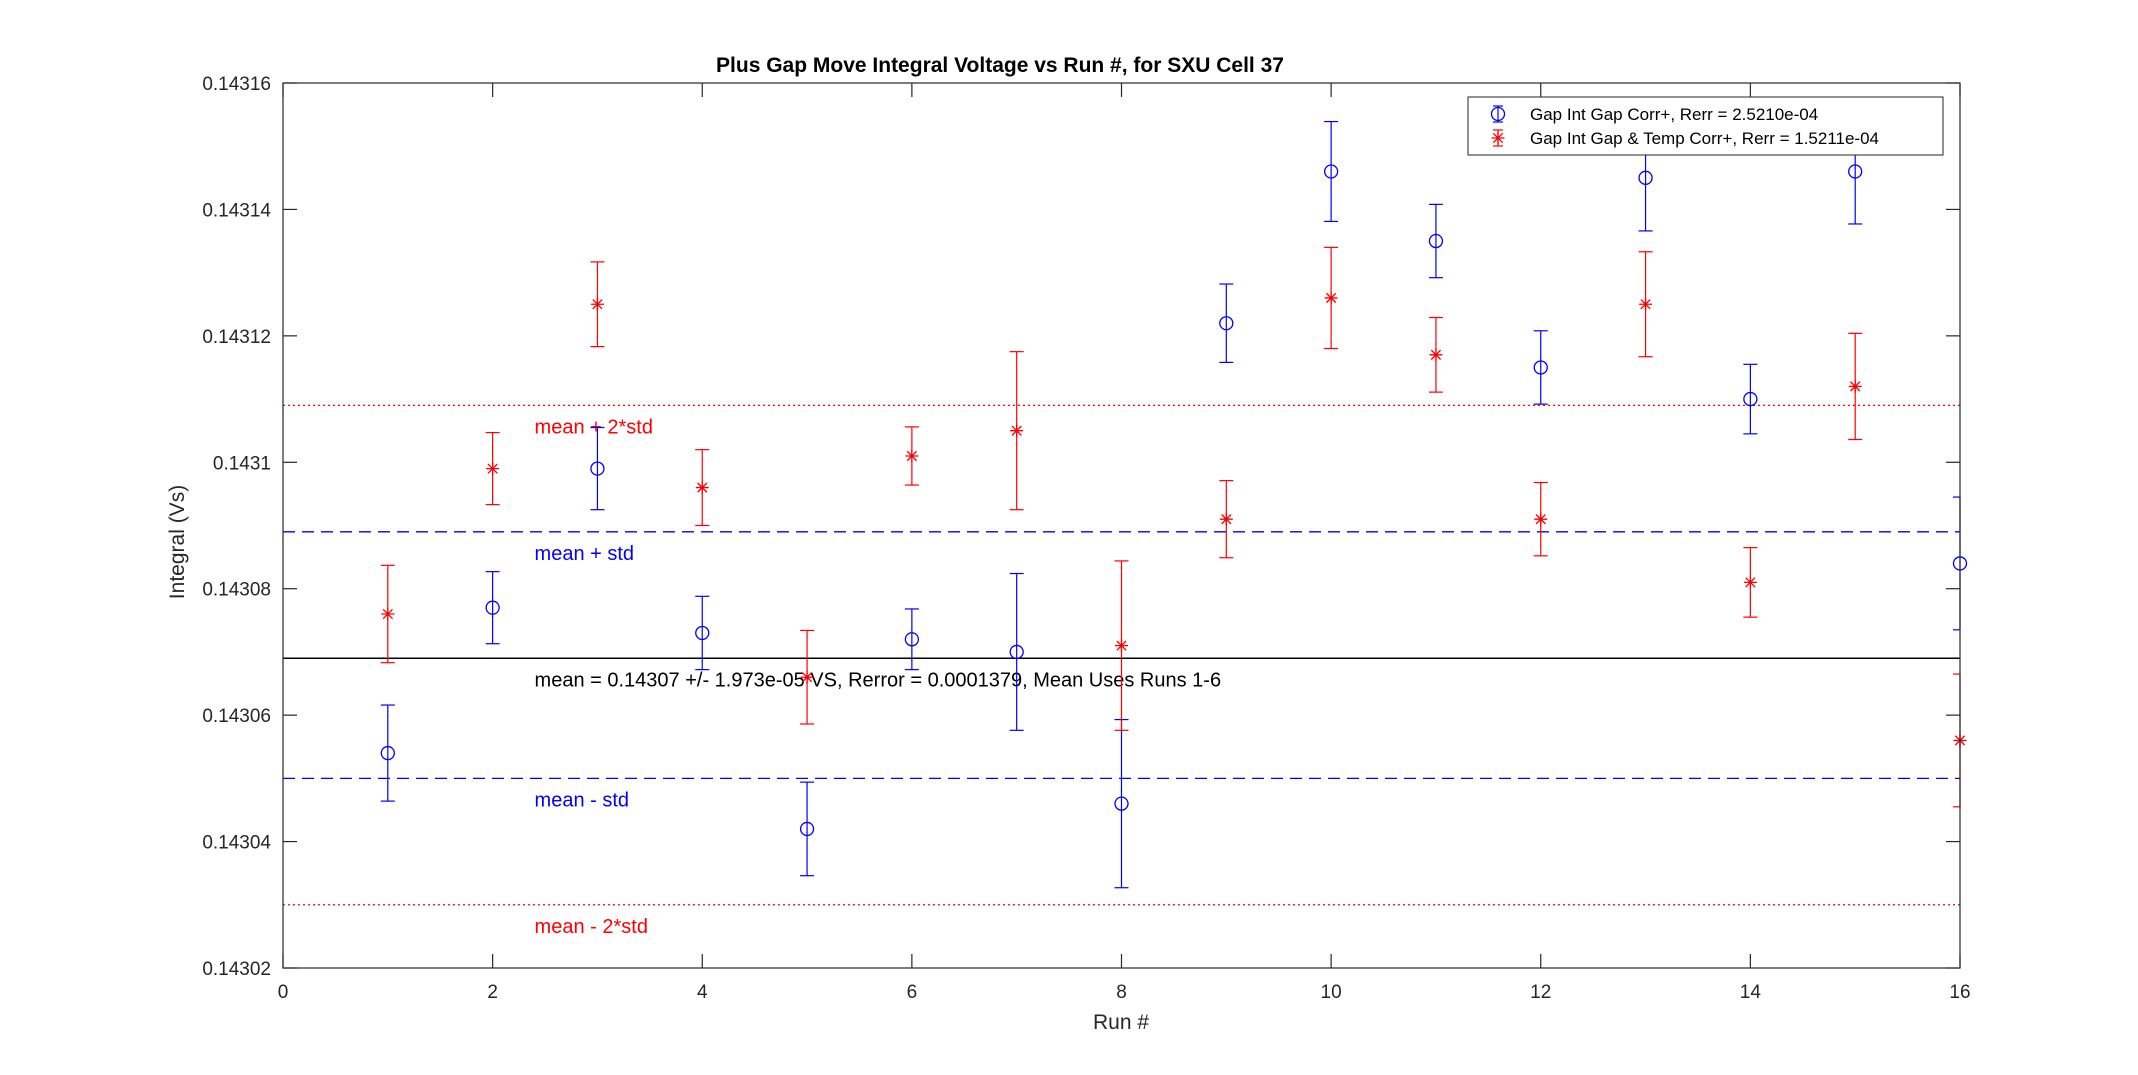 This screenshot has height=1075, width=2138. What do you see at coordinates (1540, 992) in the screenshot?
I see `x-tick-label: 12` at bounding box center [1540, 992].